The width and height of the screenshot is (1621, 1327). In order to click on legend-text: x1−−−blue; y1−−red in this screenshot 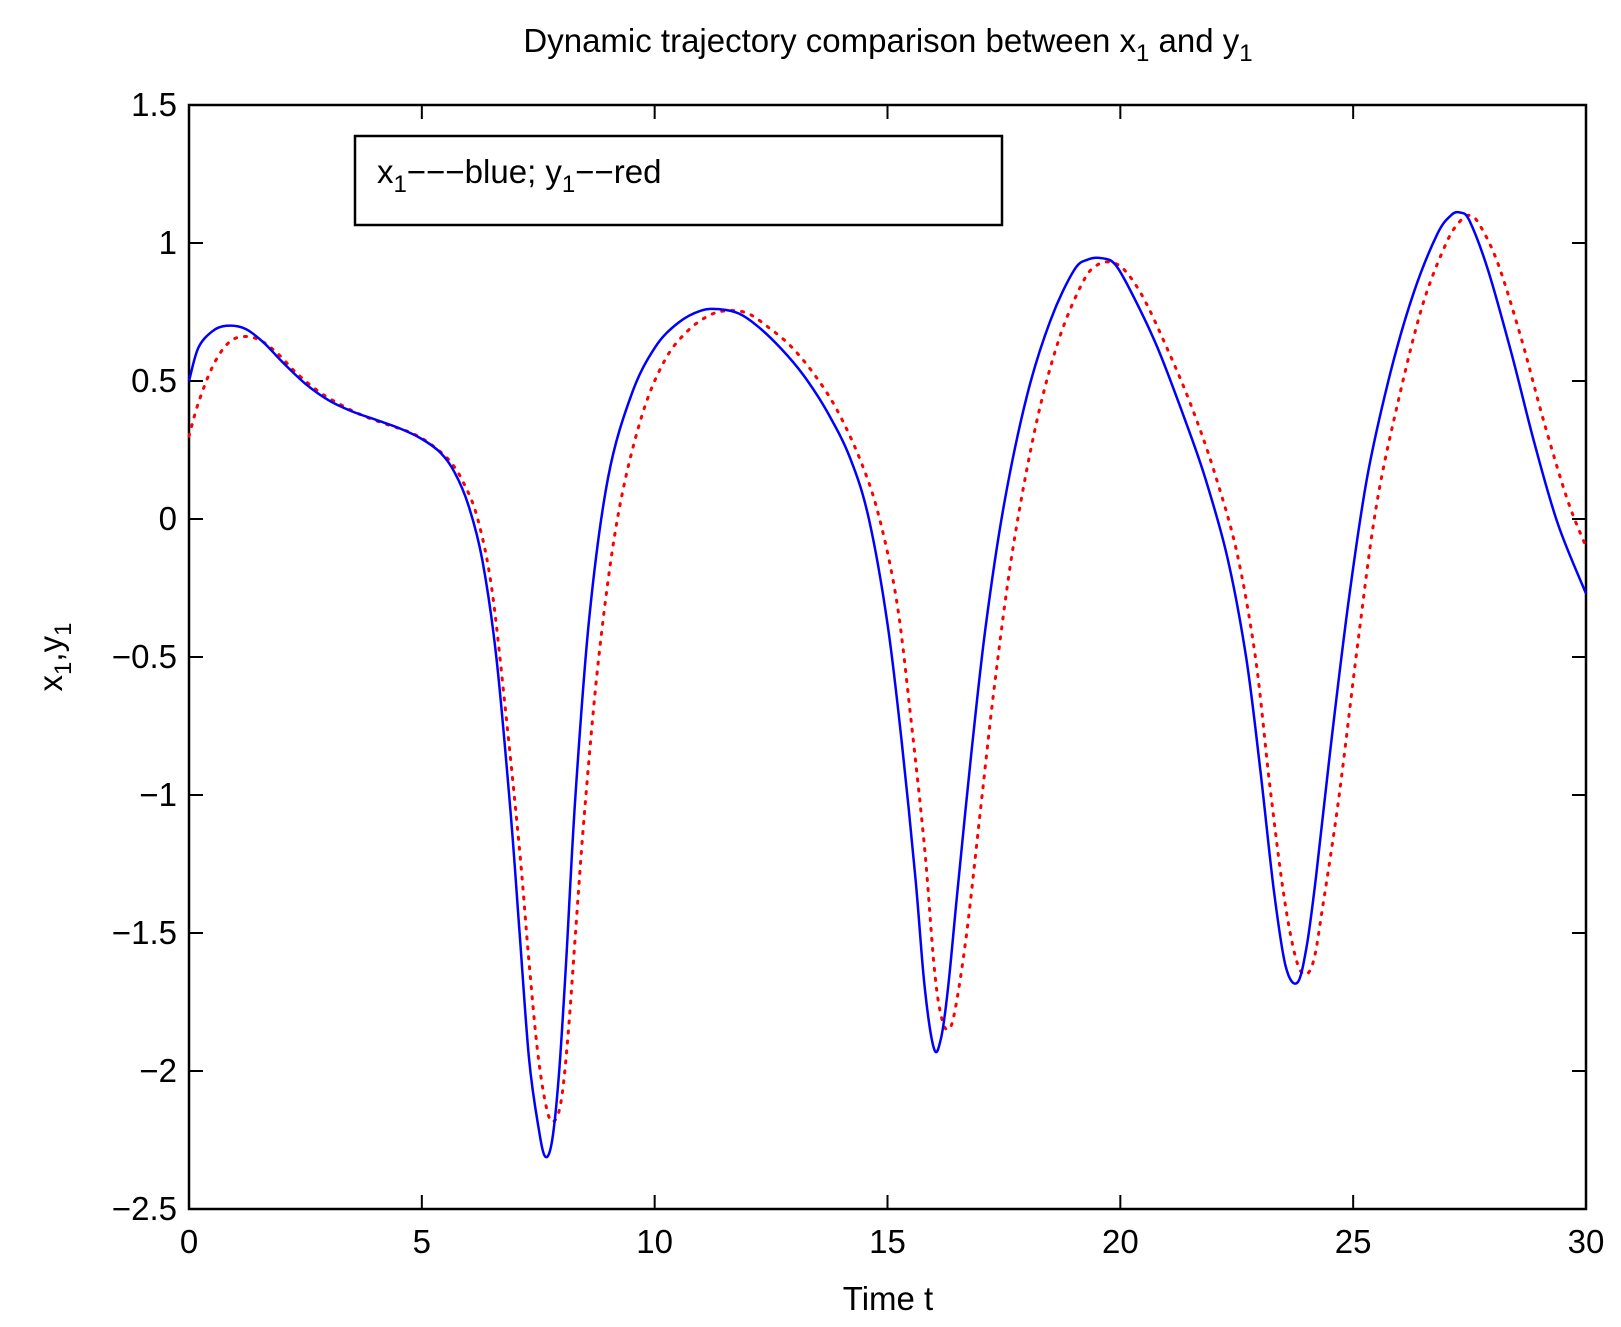, I will do `click(519, 175)`.